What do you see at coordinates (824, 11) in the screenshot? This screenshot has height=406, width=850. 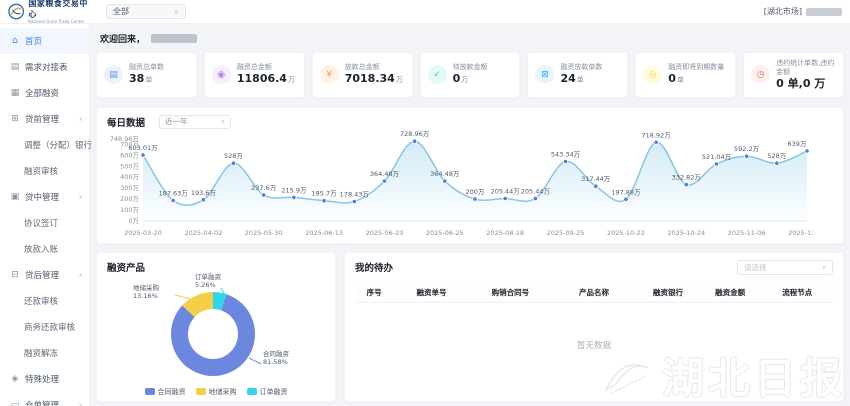 I see `redacted-username` at bounding box center [824, 11].